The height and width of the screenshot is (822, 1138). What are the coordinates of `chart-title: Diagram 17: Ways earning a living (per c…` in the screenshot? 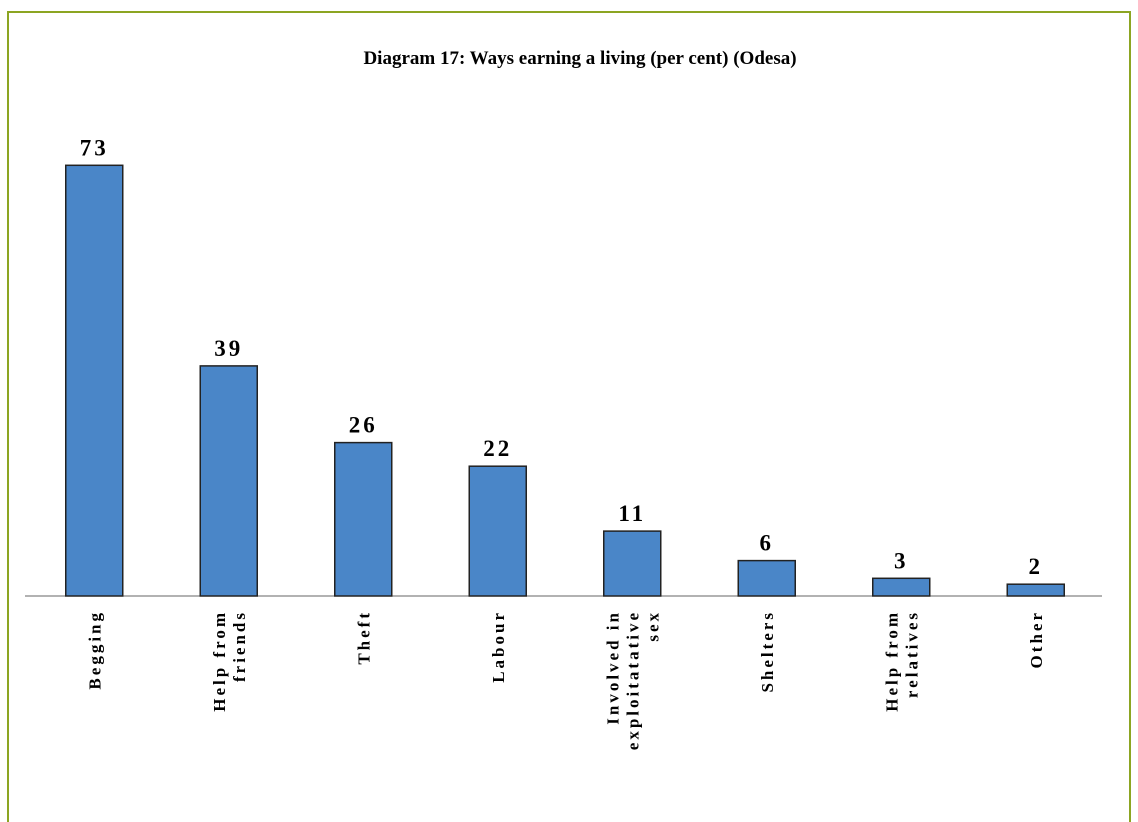 It's located at (579, 58).